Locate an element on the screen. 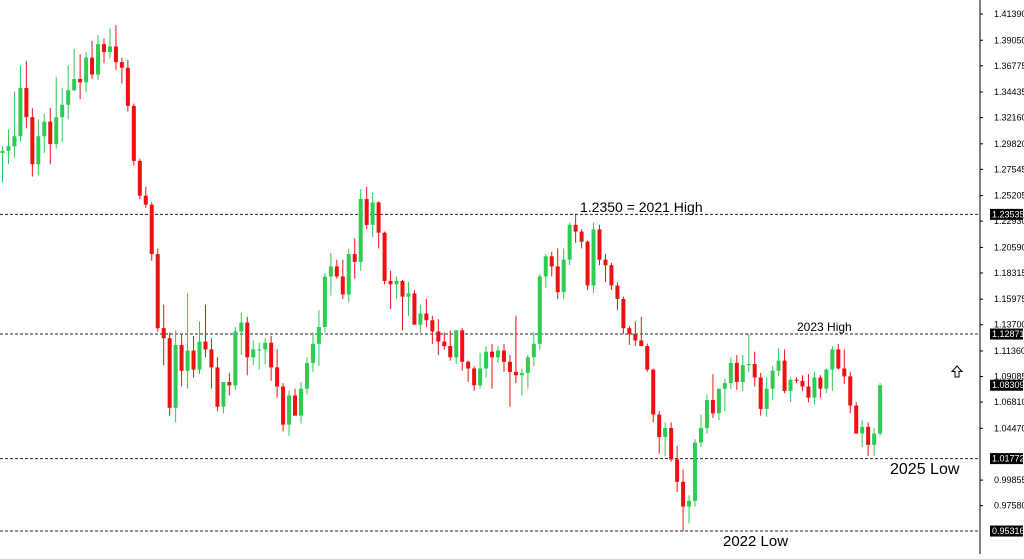  annotation-2023-high: 2023 High is located at coordinates (824, 327).